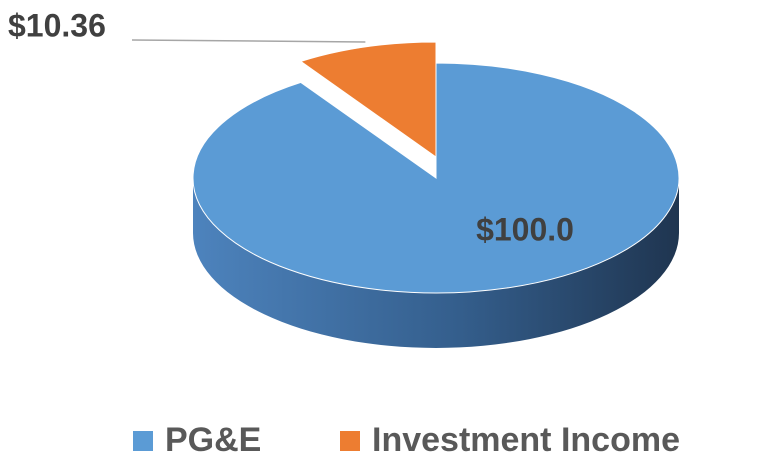 The height and width of the screenshot is (462, 759). I want to click on legend-label: PG&E, so click(213, 440).